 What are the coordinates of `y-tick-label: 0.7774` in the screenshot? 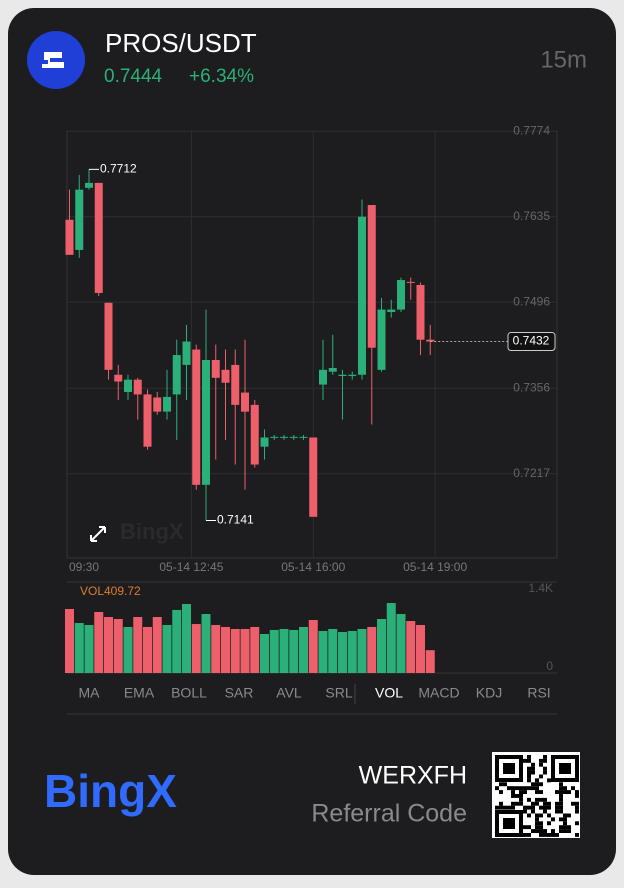 It's located at (531, 130).